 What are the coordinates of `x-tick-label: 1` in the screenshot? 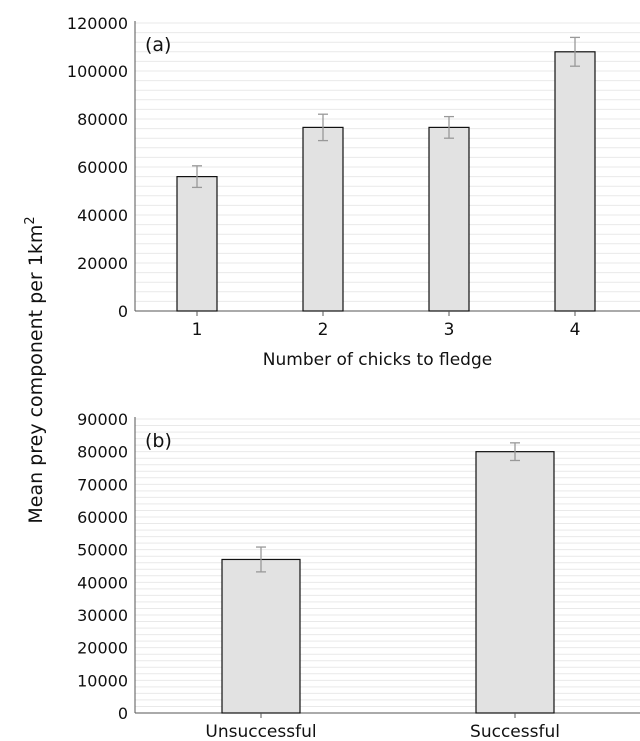 It's located at (197, 330).